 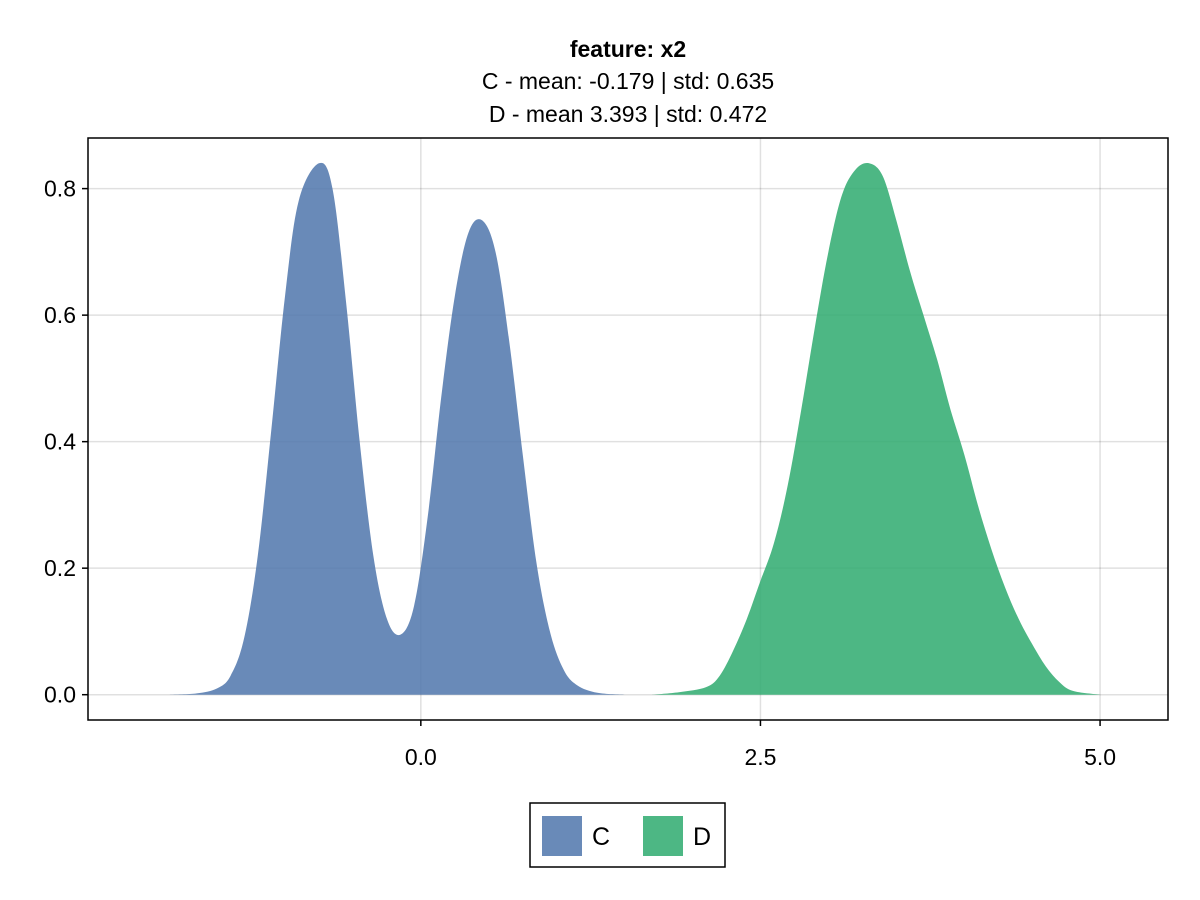 What do you see at coordinates (628, 81) in the screenshot?
I see `chart-subtitle-c: C - mean: -0.179 | std: 0.635` at bounding box center [628, 81].